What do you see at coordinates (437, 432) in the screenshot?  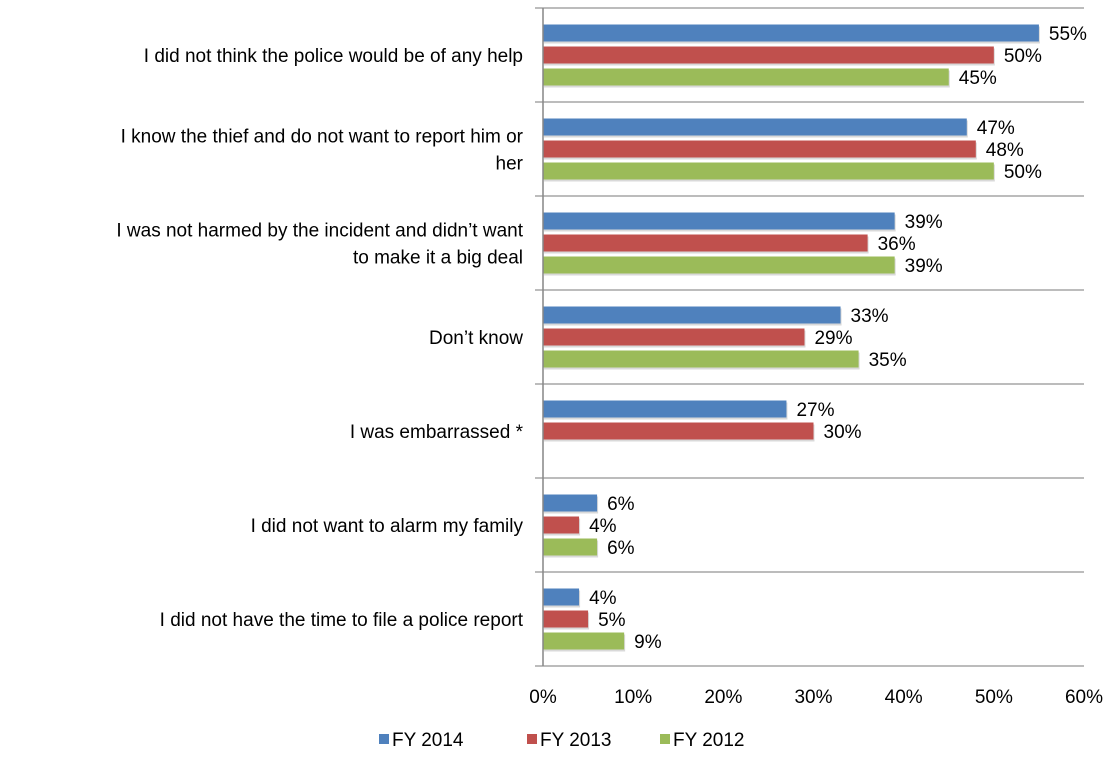 I see `category-label: I was embarrassed *` at bounding box center [437, 432].